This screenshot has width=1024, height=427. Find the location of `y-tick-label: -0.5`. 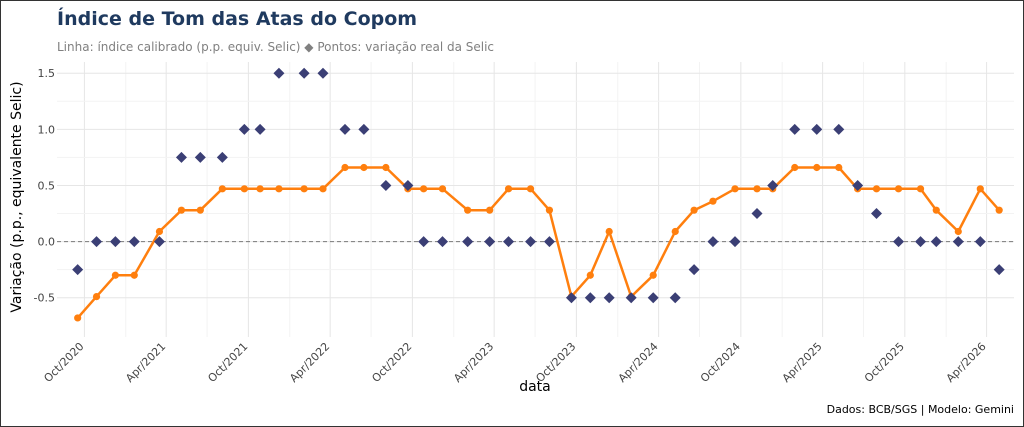

y-tick-label: -0.5 is located at coordinates (44, 298).